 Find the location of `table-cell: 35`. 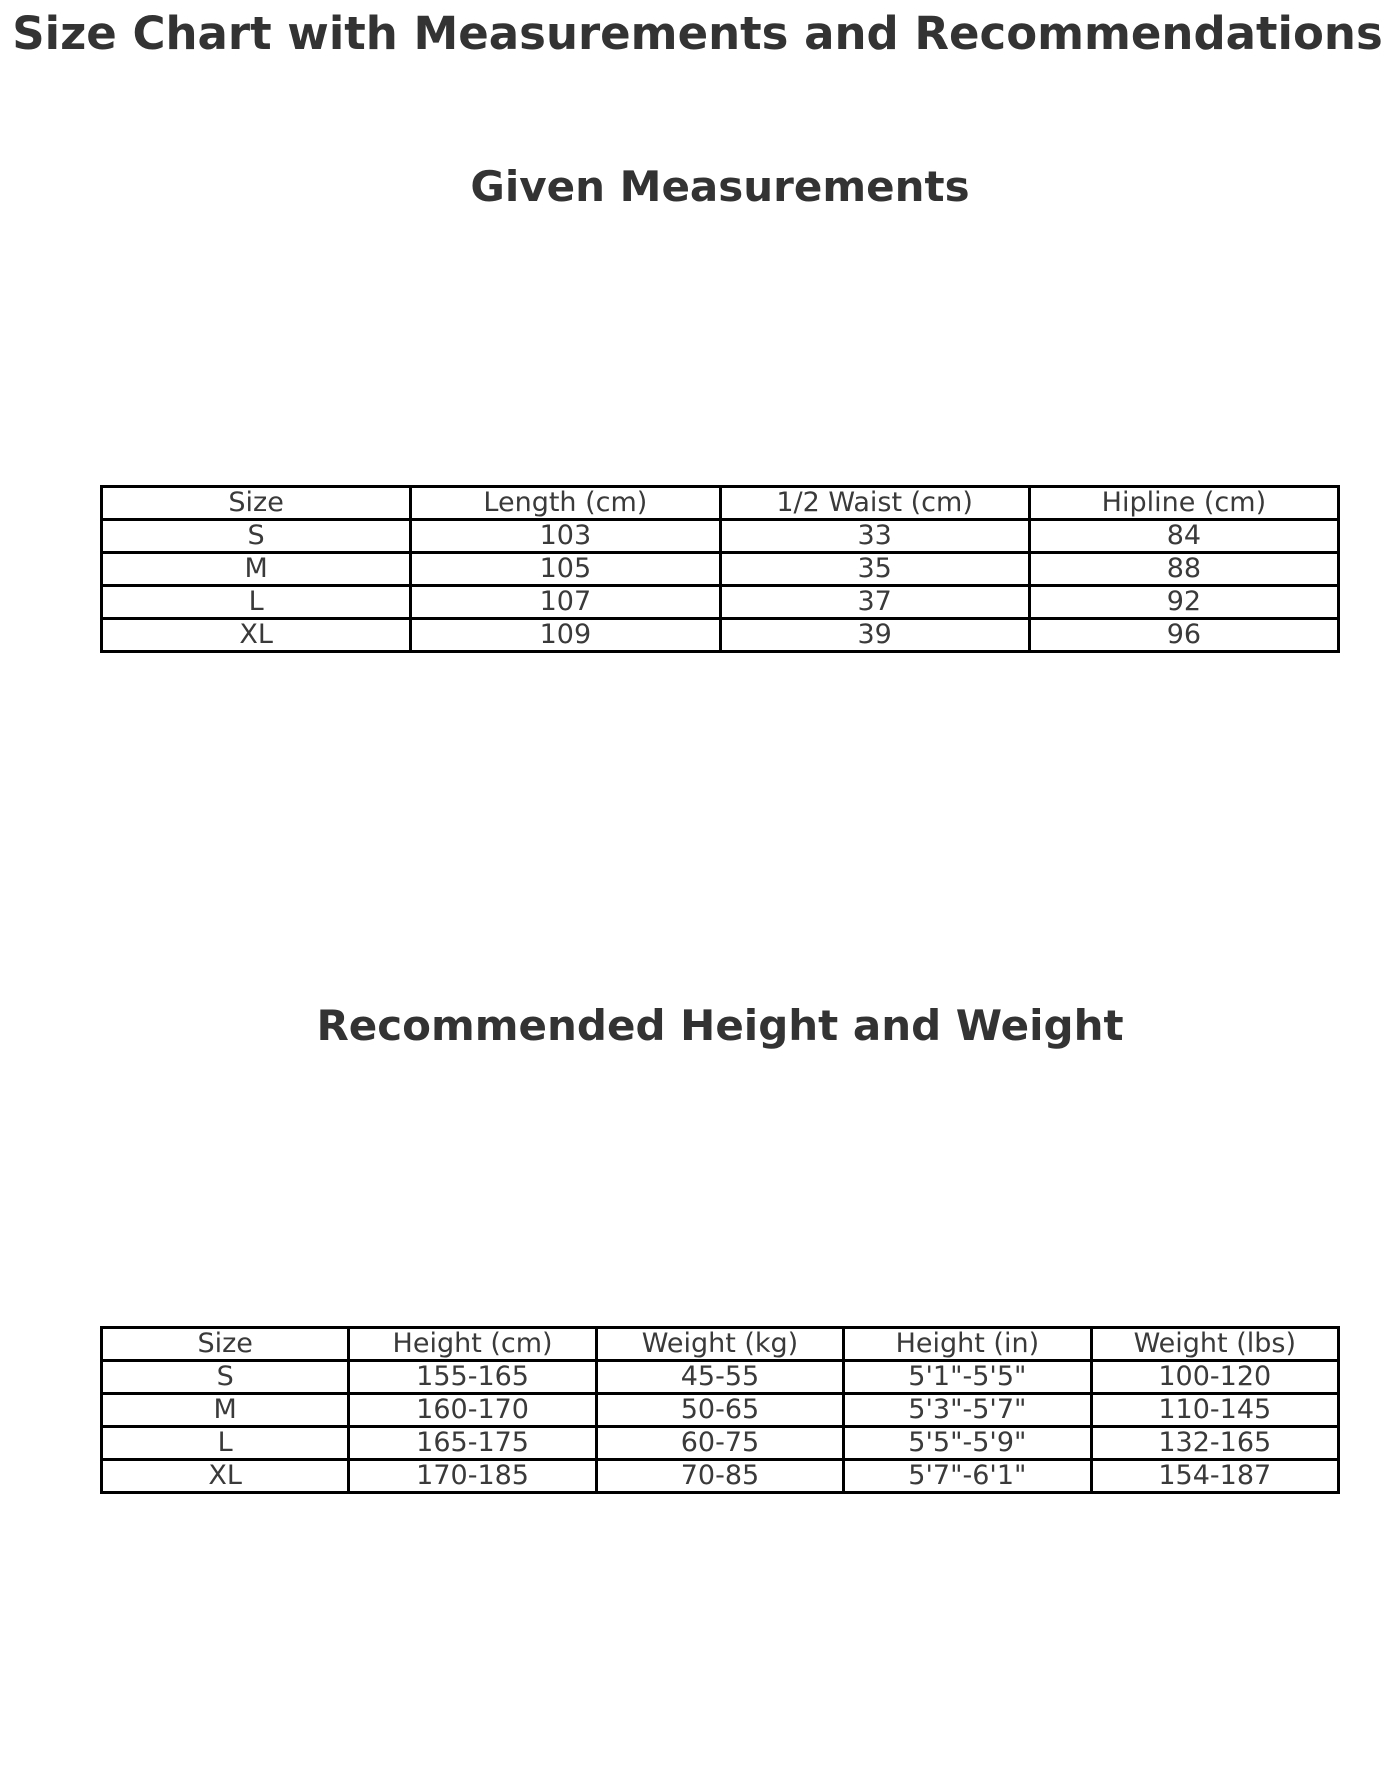

table-cell: 35 is located at coordinates (874, 569).